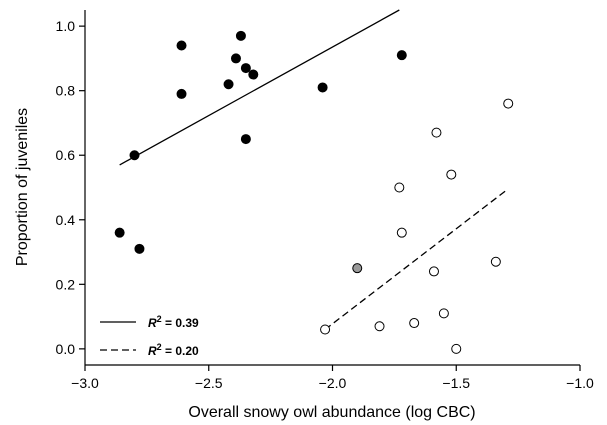 Image resolution: width=607 pixels, height=425 pixels. I want to click on legend-dashed-value: = 0.20, so click(180, 351).